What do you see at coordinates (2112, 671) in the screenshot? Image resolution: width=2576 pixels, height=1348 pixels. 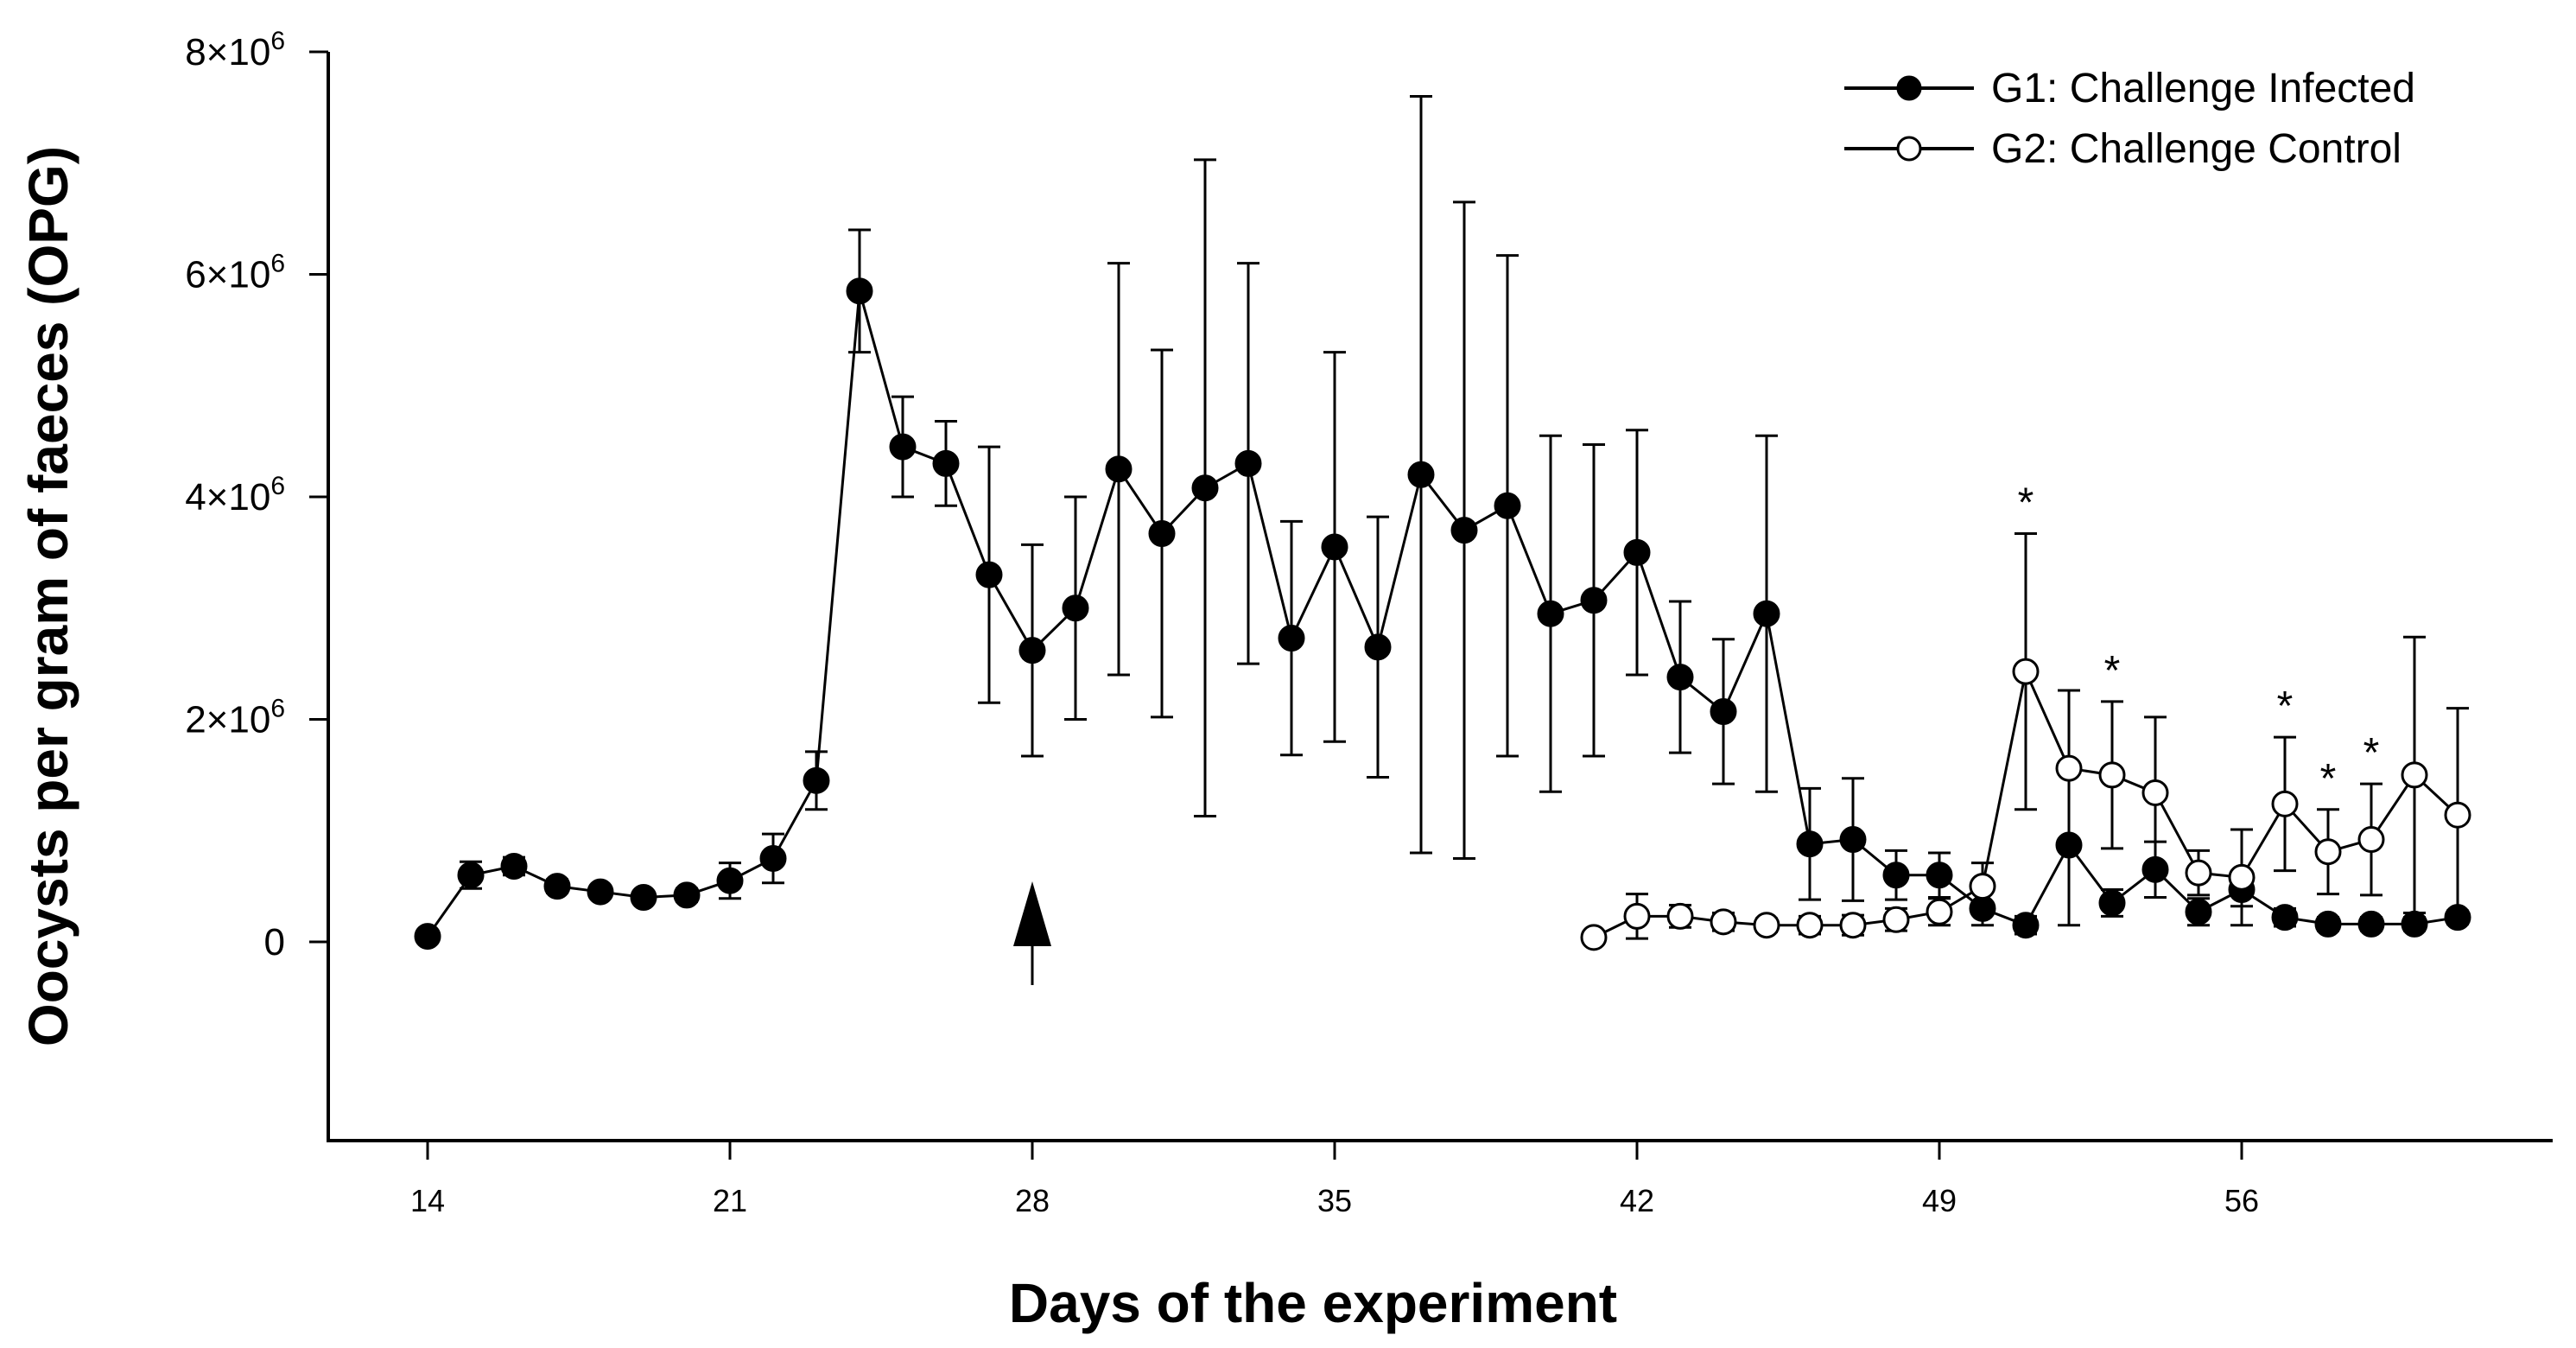 I see `significance-star-day-53: *` at bounding box center [2112, 671].